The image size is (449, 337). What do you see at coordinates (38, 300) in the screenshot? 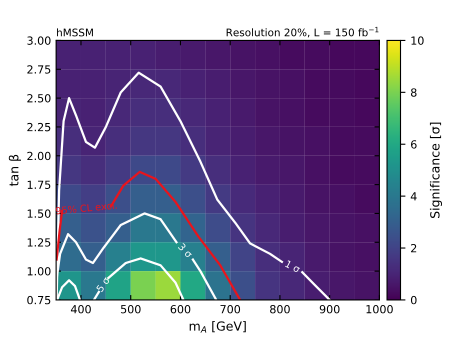
I see `y-tick-label: 0.75` at bounding box center [38, 300].